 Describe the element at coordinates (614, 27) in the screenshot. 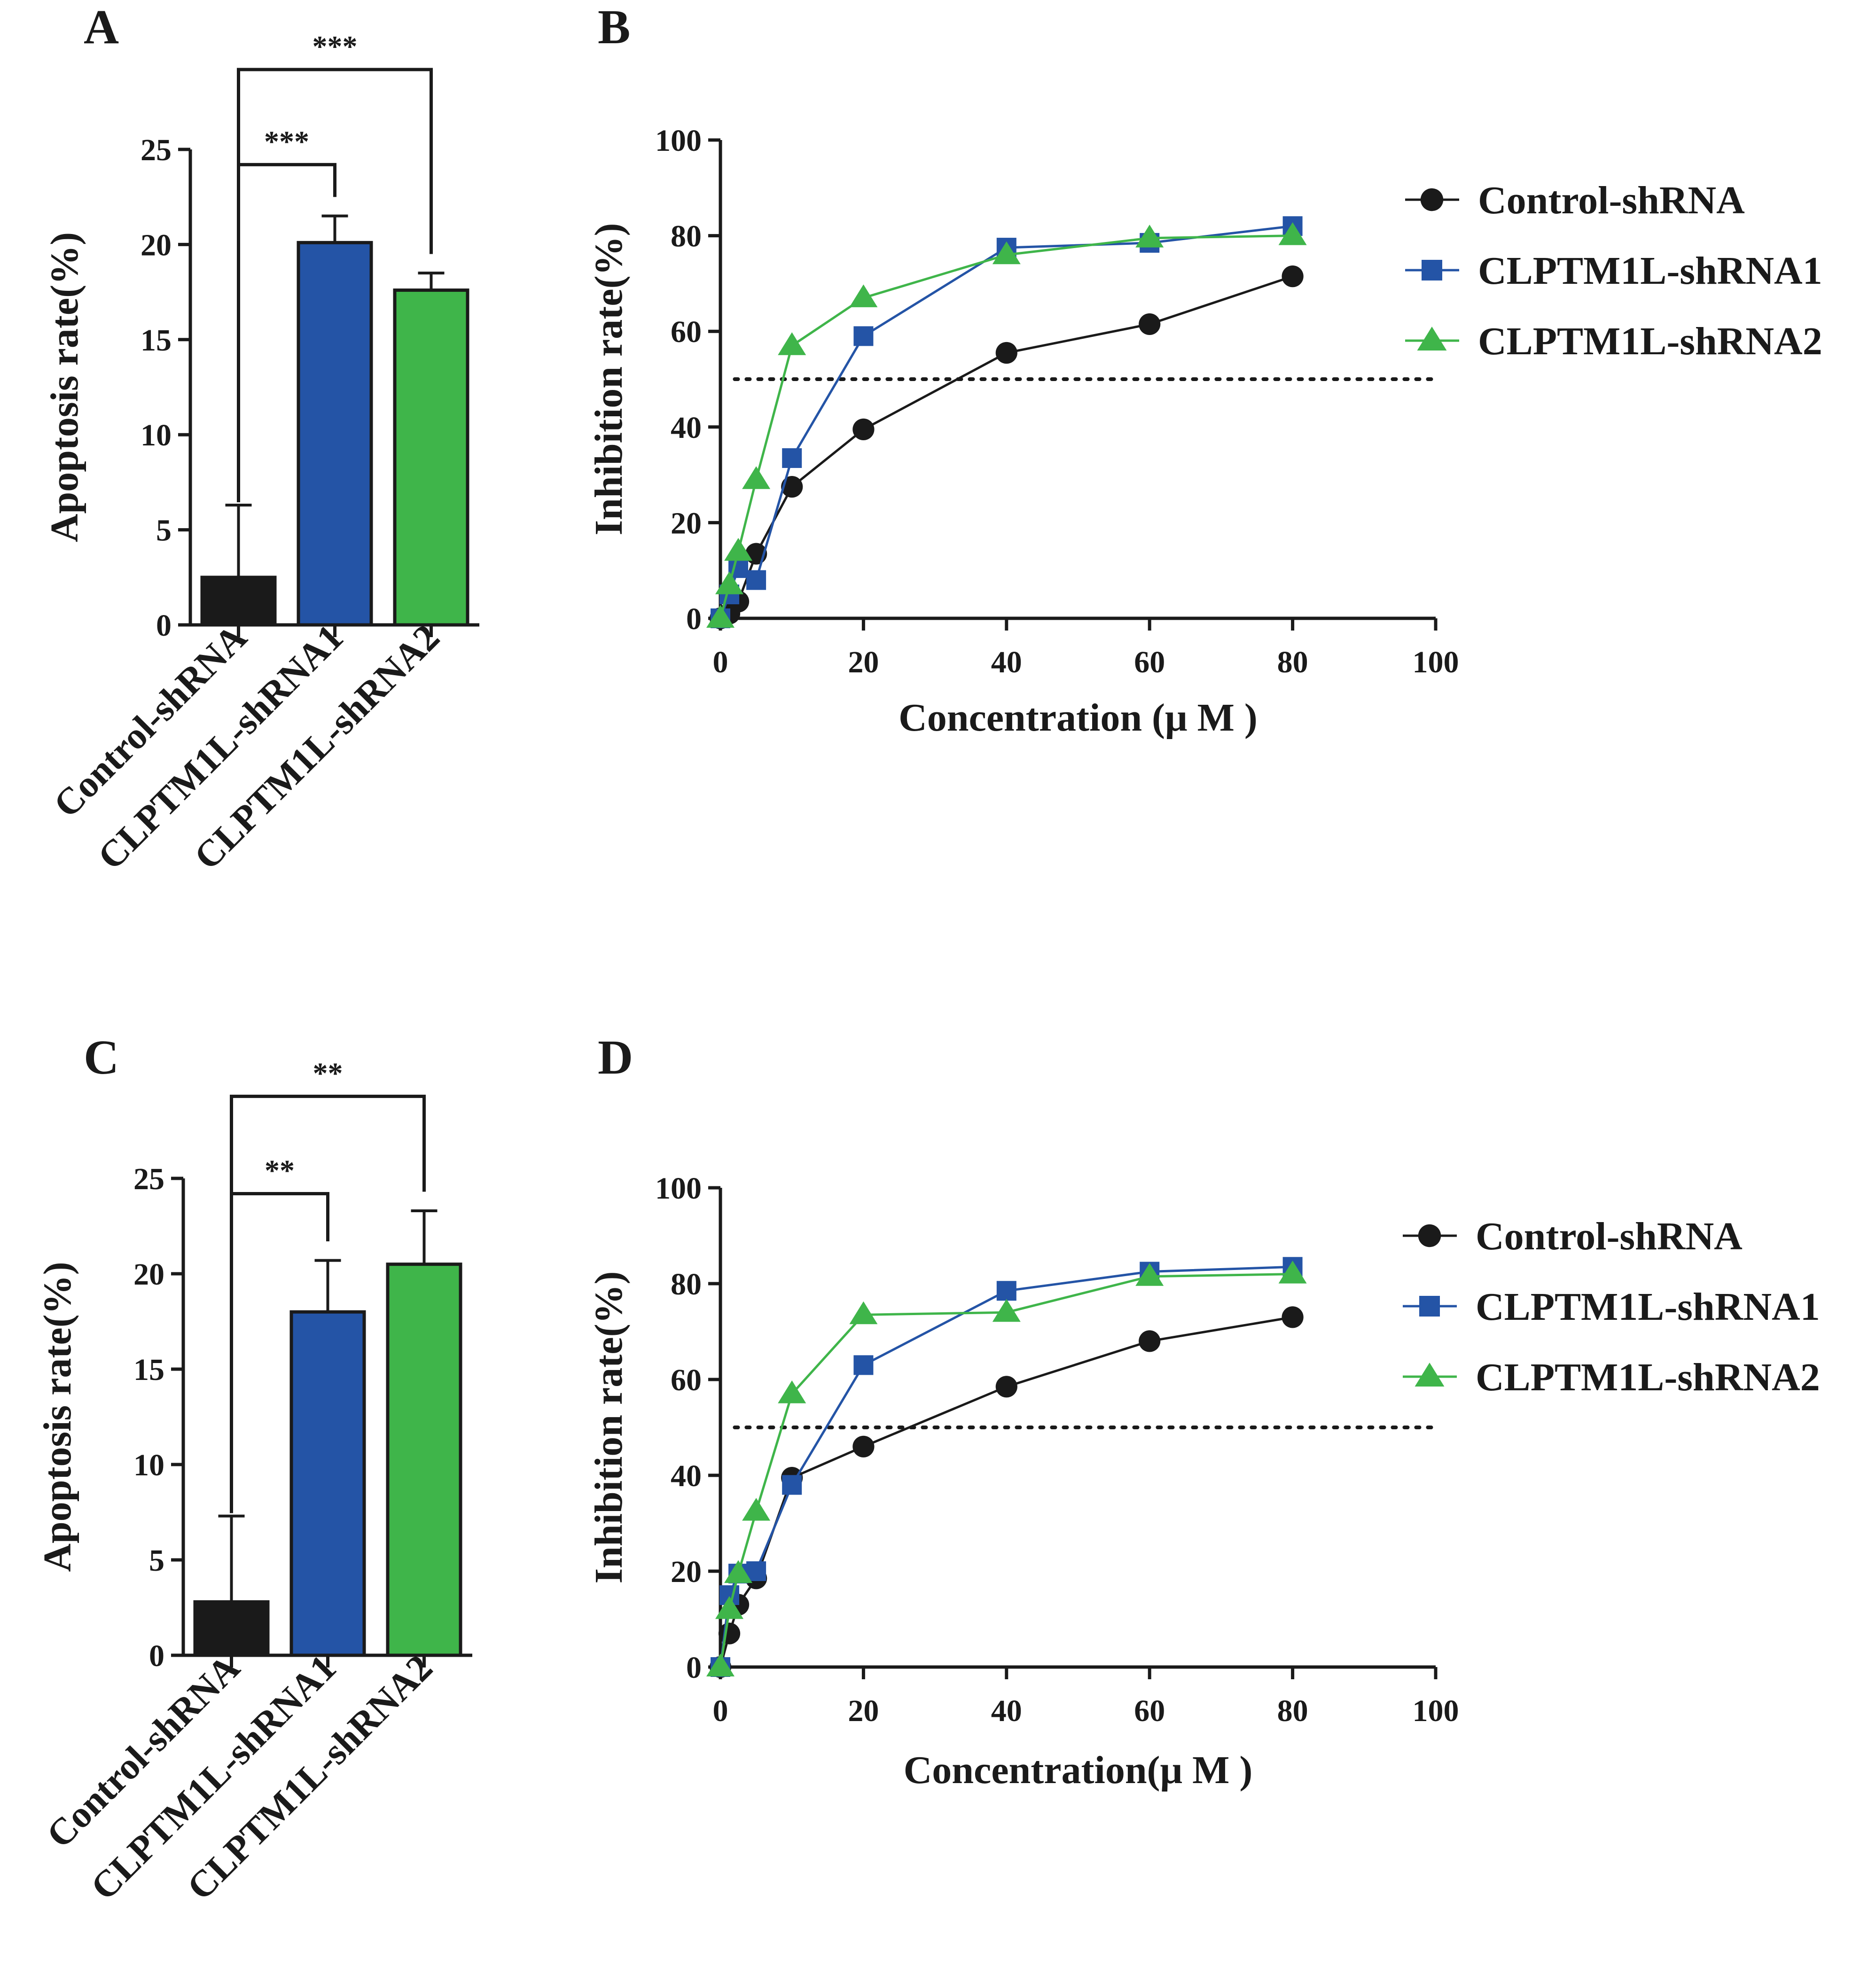

I see `panel-letter-b: B` at that location.